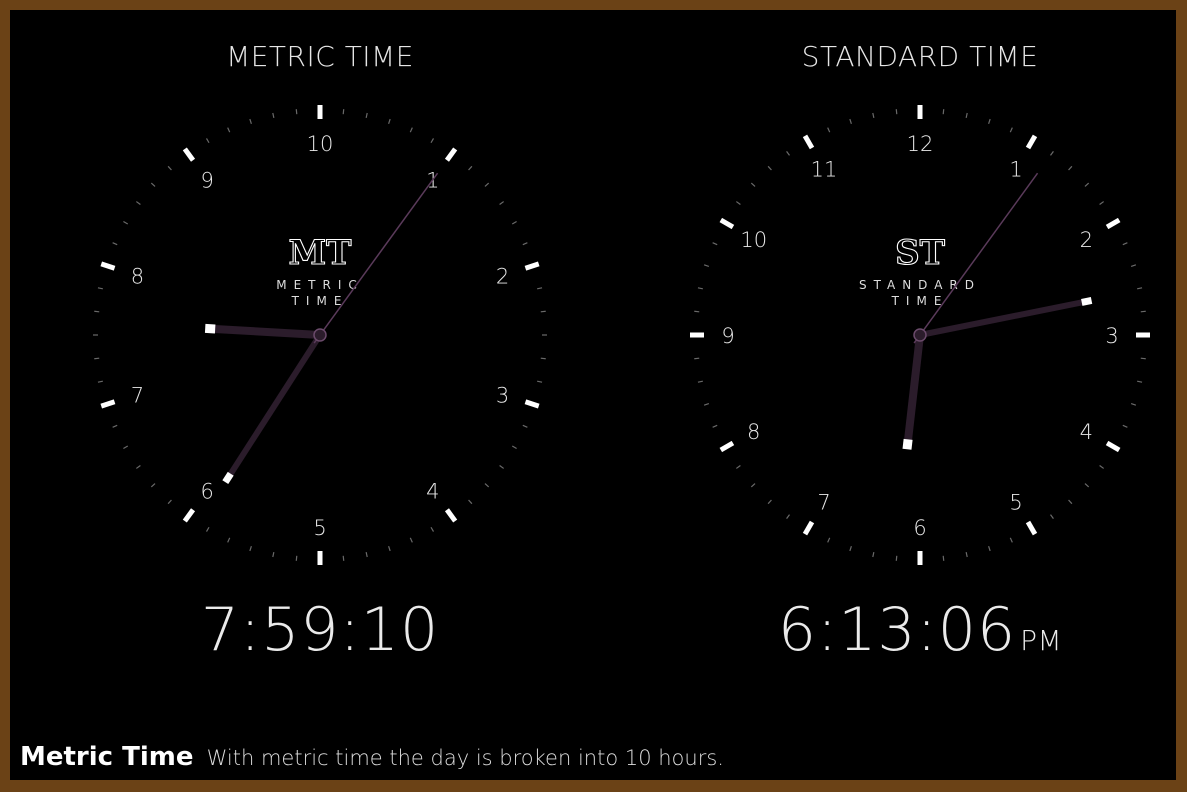 The height and width of the screenshot is (792, 1187). Describe the element at coordinates (210, 328) in the screenshot. I see `metric-hour-hand-tip` at that location.